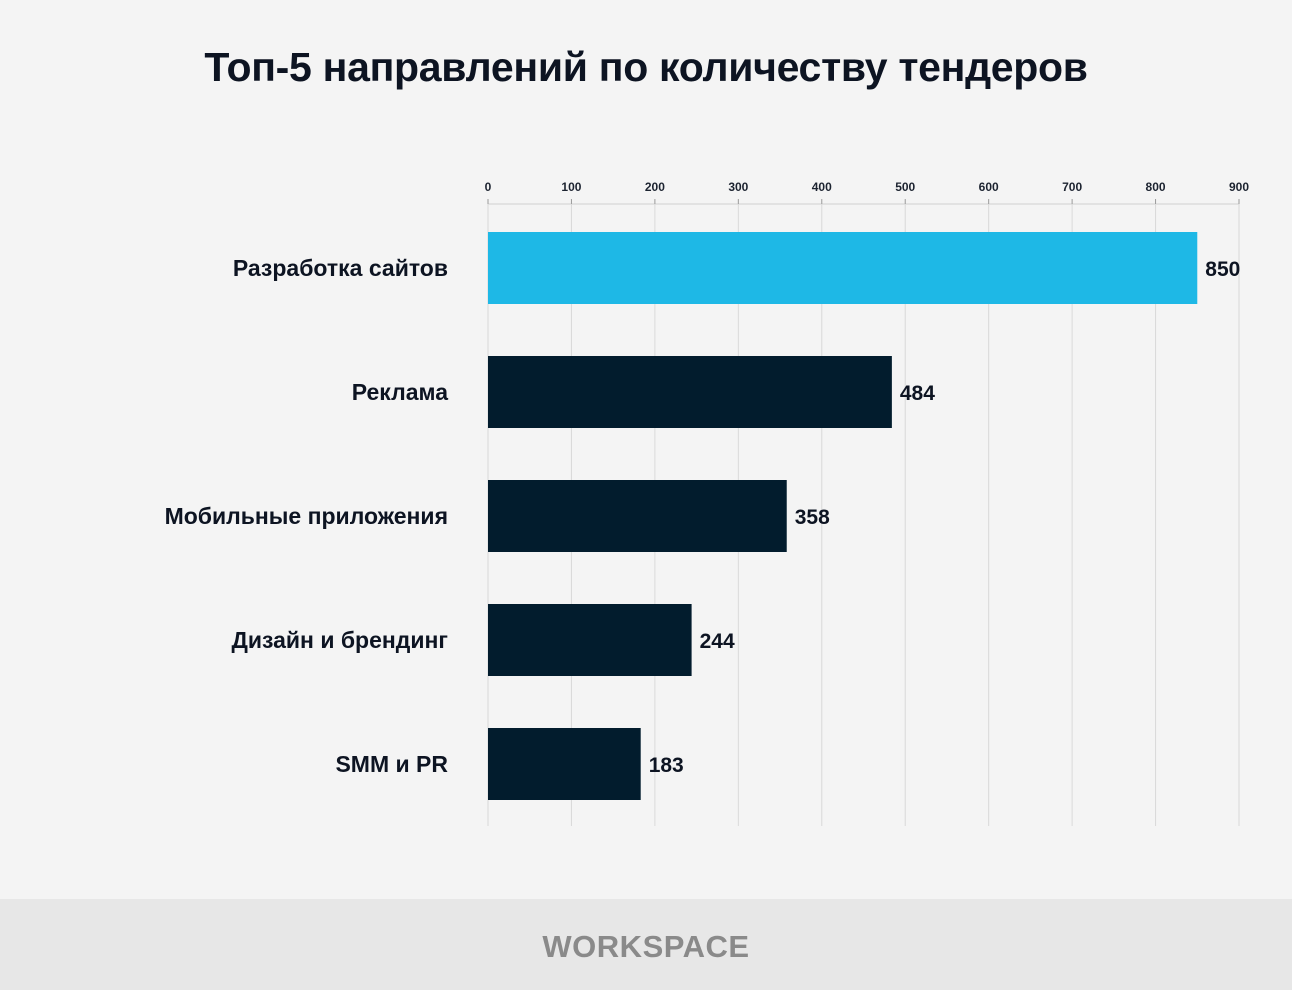 The width and height of the screenshot is (1292, 990). Describe the element at coordinates (1222, 269) in the screenshot. I see `value-label: 850` at that location.